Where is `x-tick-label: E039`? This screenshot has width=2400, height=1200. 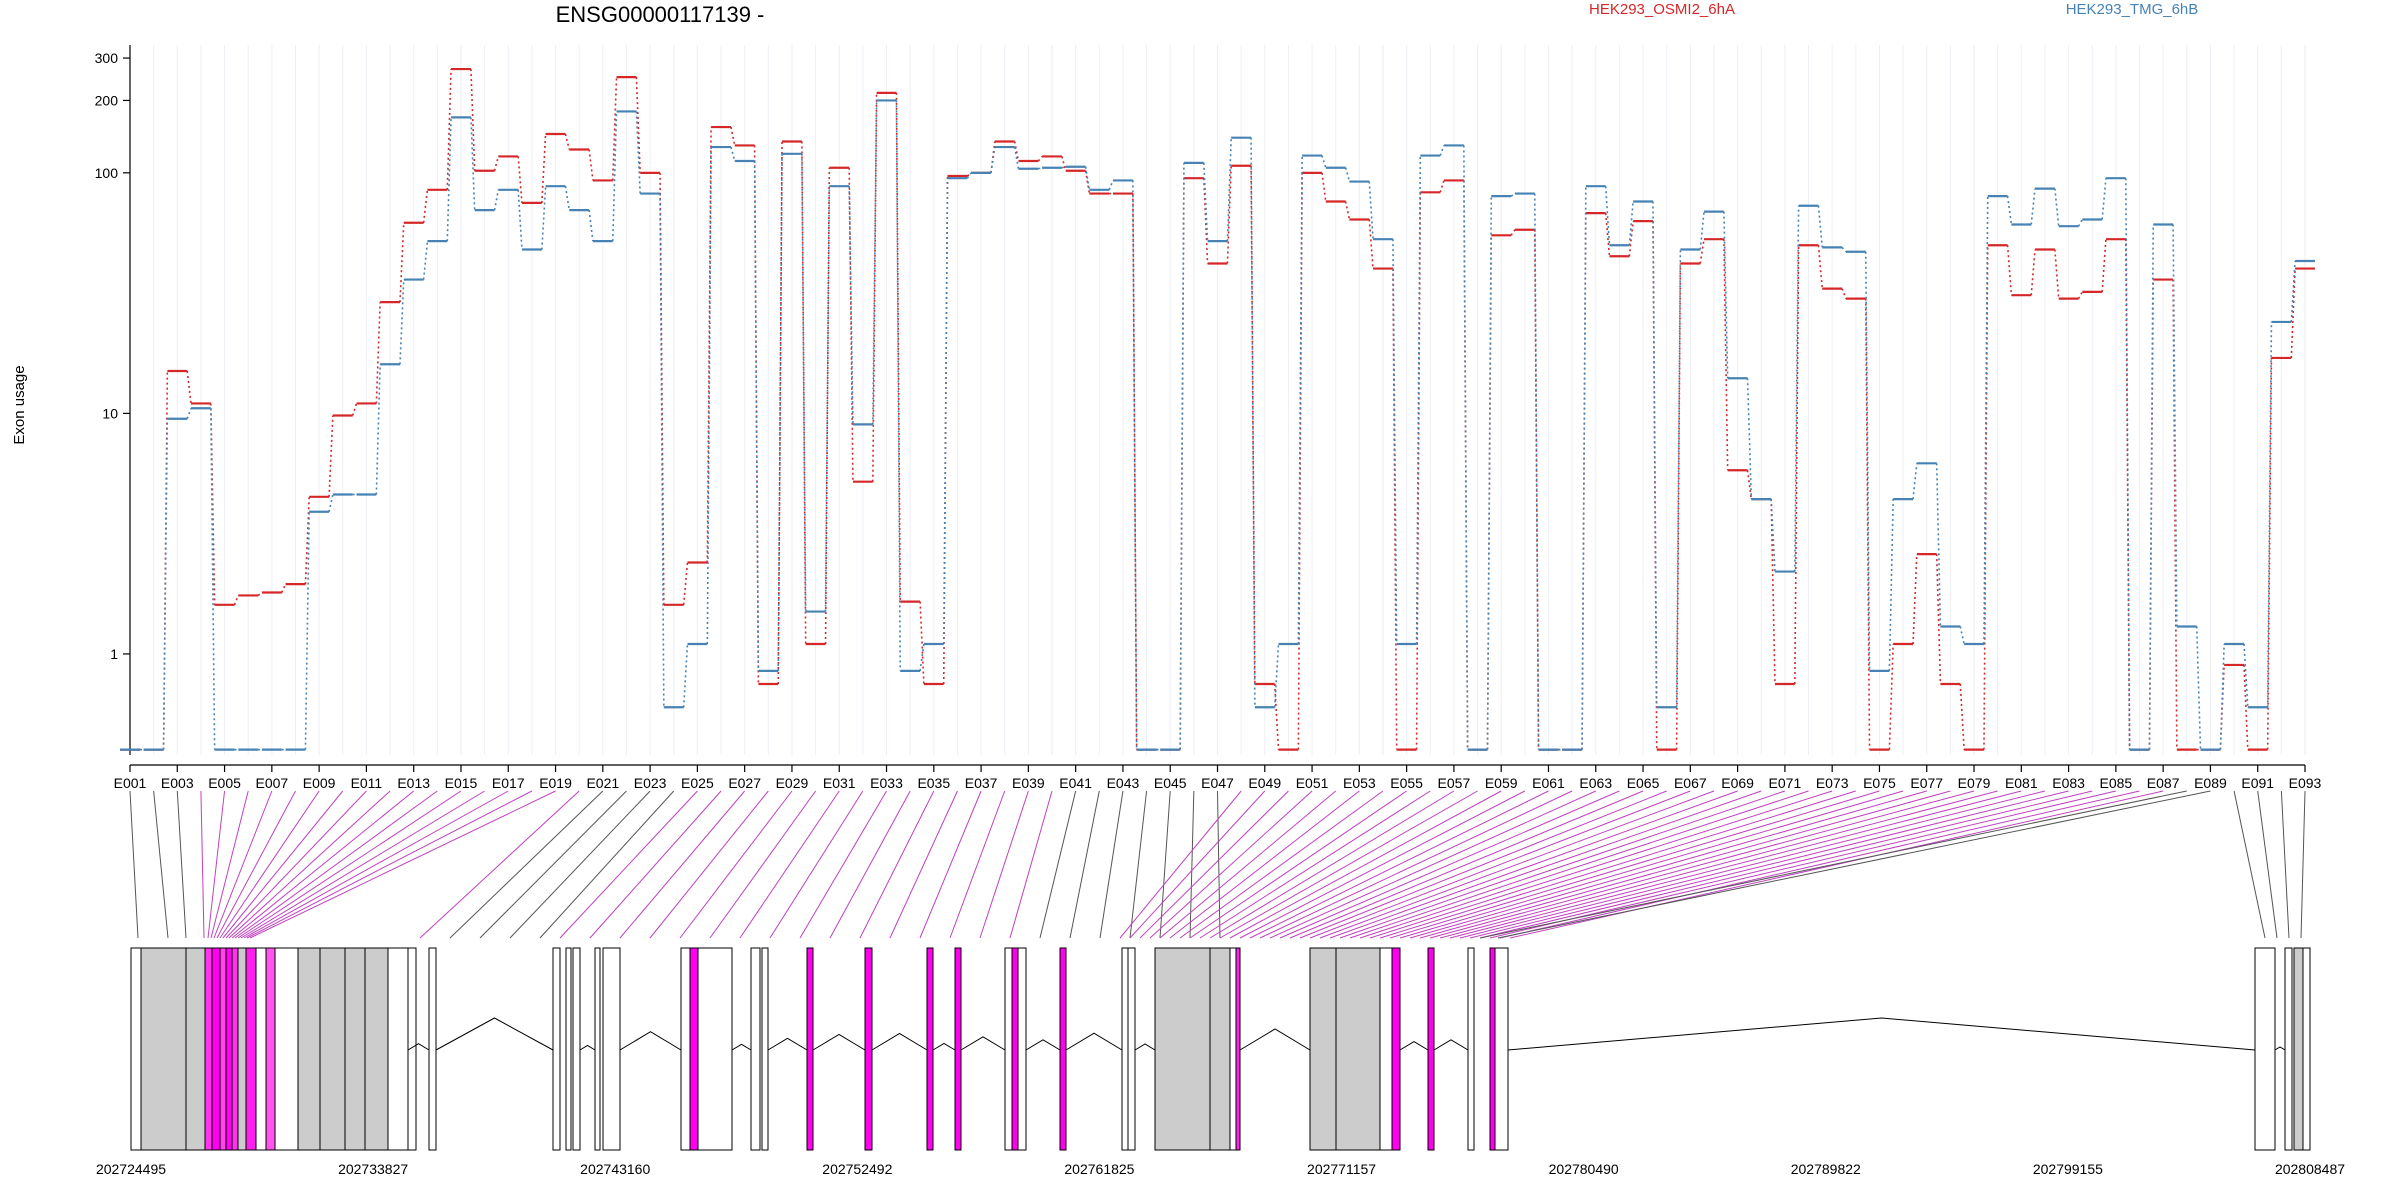
x-tick-label: E039 is located at coordinates (1028, 783).